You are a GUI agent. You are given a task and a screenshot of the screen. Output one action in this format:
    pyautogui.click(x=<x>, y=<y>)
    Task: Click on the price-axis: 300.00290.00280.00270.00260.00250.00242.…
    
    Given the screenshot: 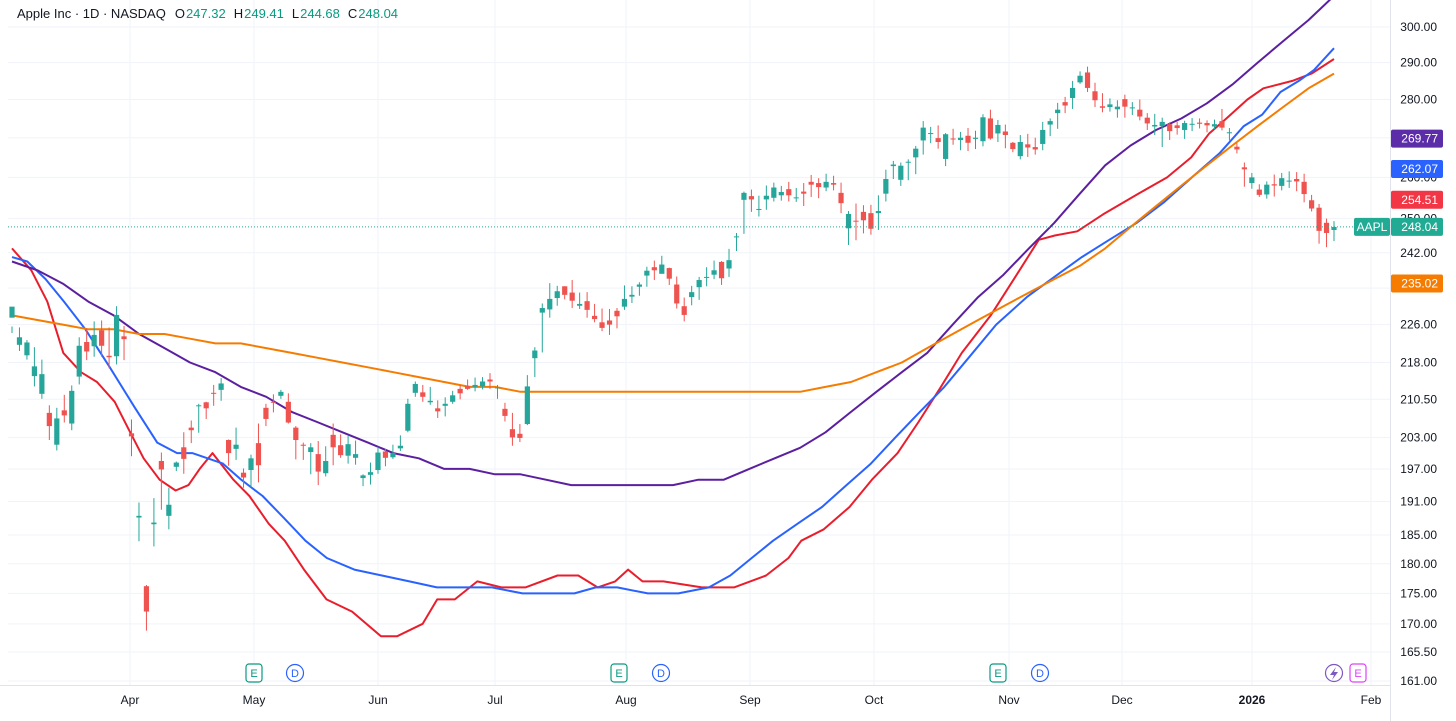 What is the action you would take?
    pyautogui.click(x=1423, y=360)
    